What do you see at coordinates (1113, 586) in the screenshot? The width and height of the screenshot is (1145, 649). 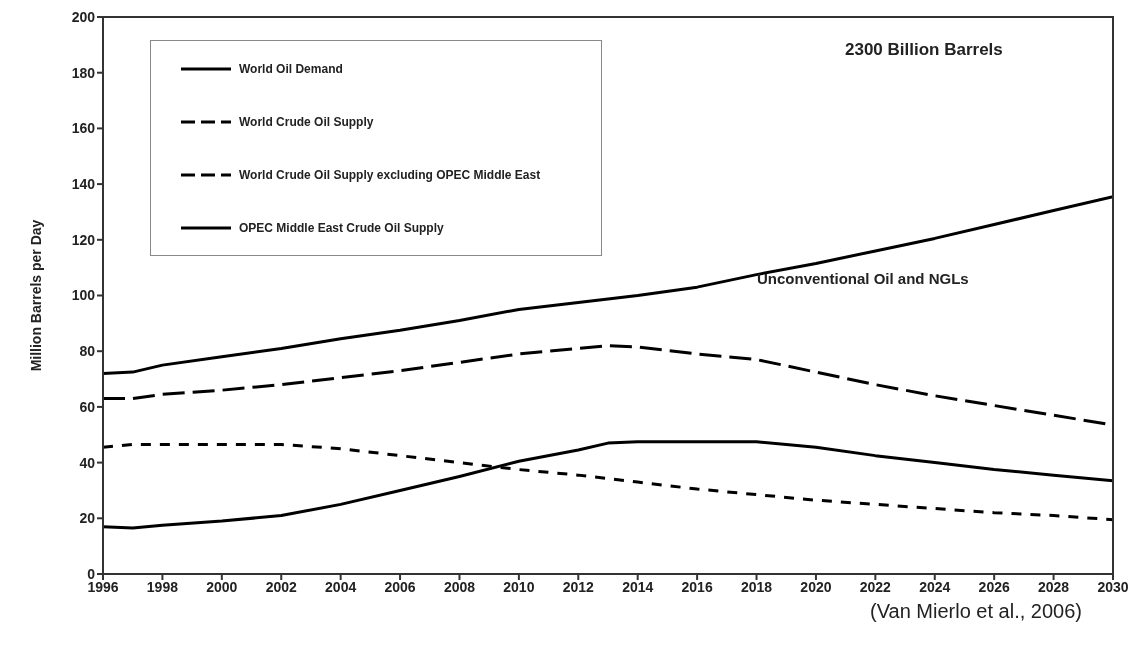 I see `x-tick-label: 2030` at bounding box center [1113, 586].